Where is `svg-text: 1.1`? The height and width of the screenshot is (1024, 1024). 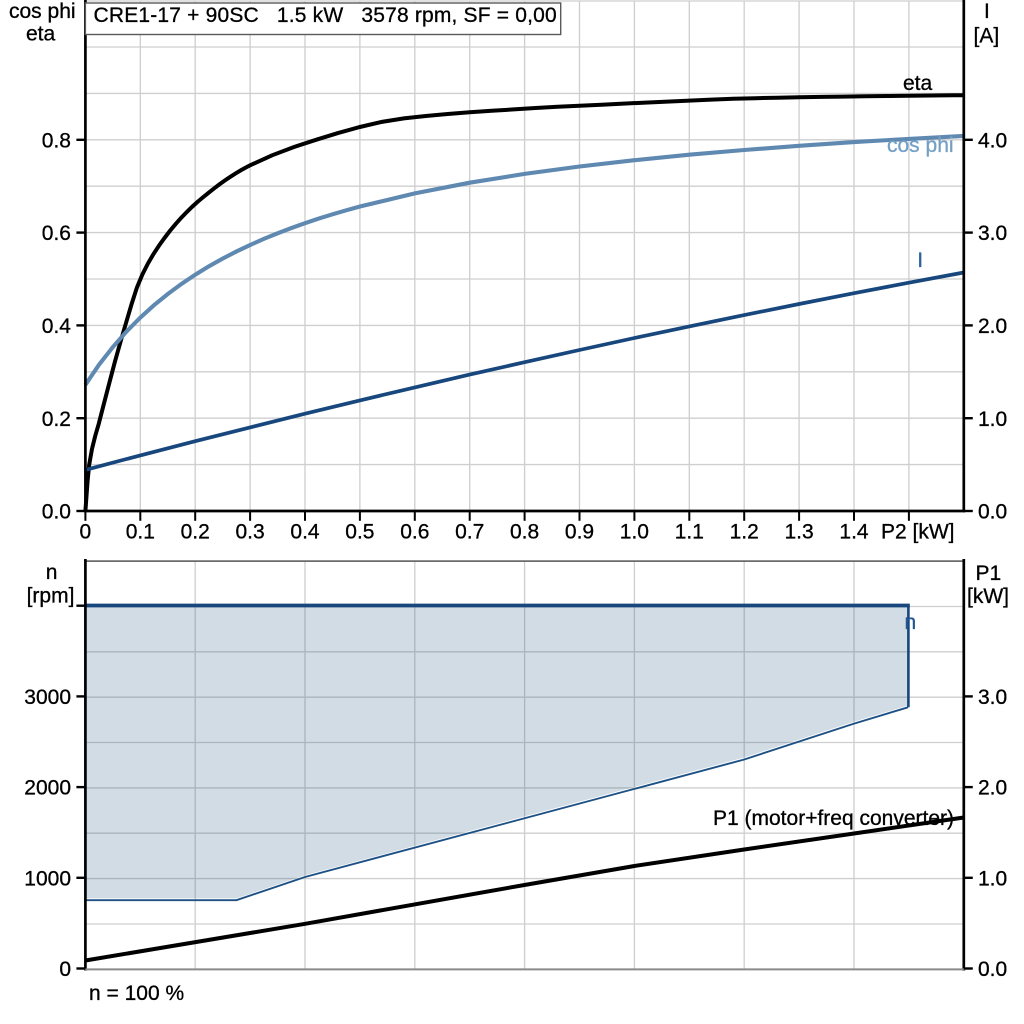 svg-text: 1.1 is located at coordinates (689, 532).